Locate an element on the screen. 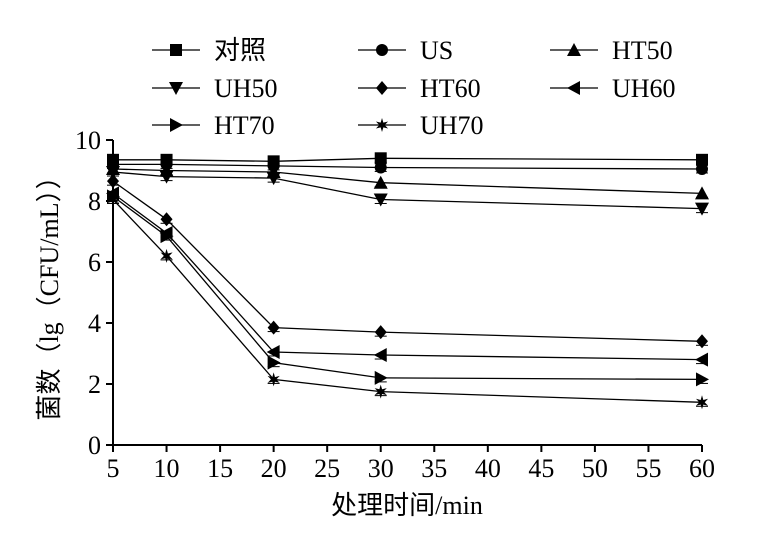 Image resolution: width=758 pixels, height=537 pixels. x-tick-label: 45 is located at coordinates (541, 468).